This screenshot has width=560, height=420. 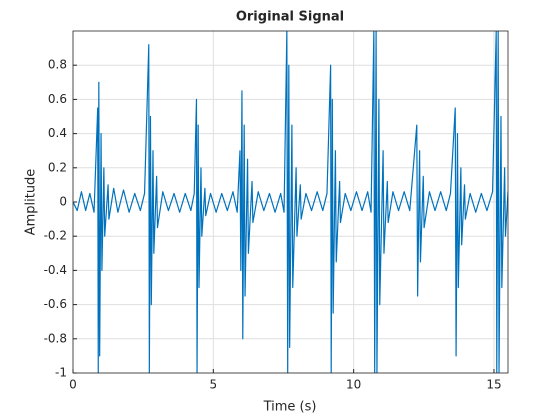 I want to click on y-tick-label: 0.6, so click(x=57, y=99).